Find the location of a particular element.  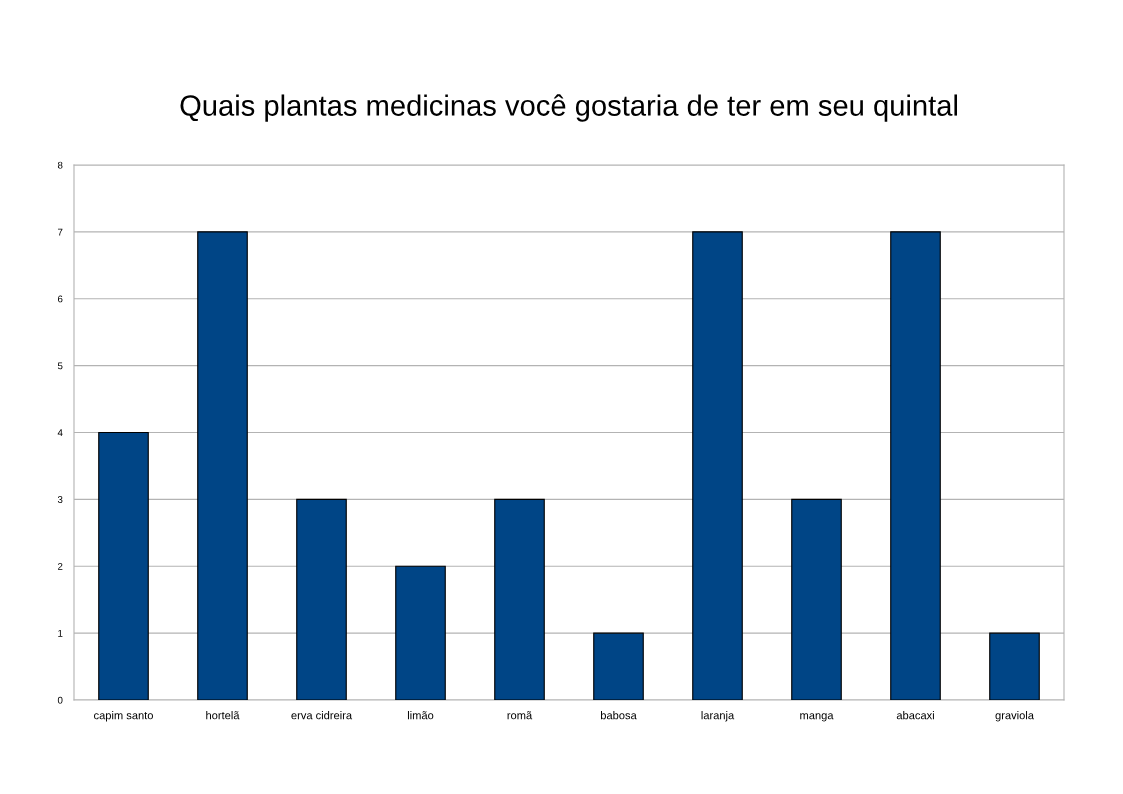

y-tick-label: 7 is located at coordinates (60, 232).